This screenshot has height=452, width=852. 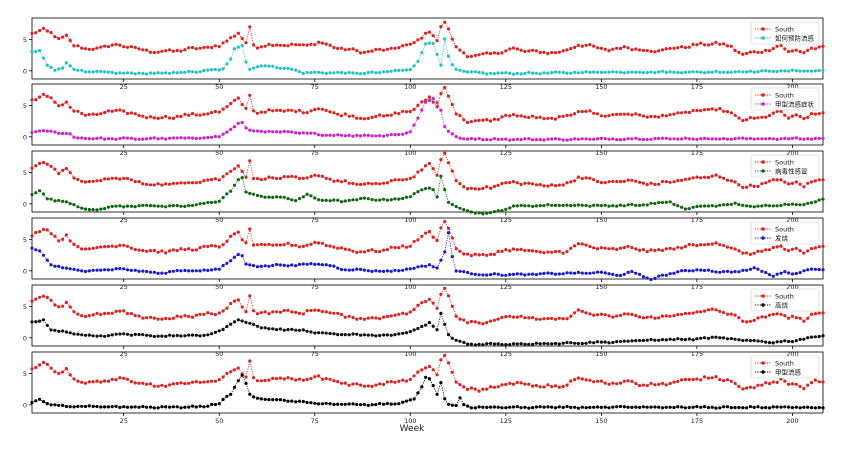 What do you see at coordinates (784, 30) in the screenshot?
I see `legend-label: South` at bounding box center [784, 30].